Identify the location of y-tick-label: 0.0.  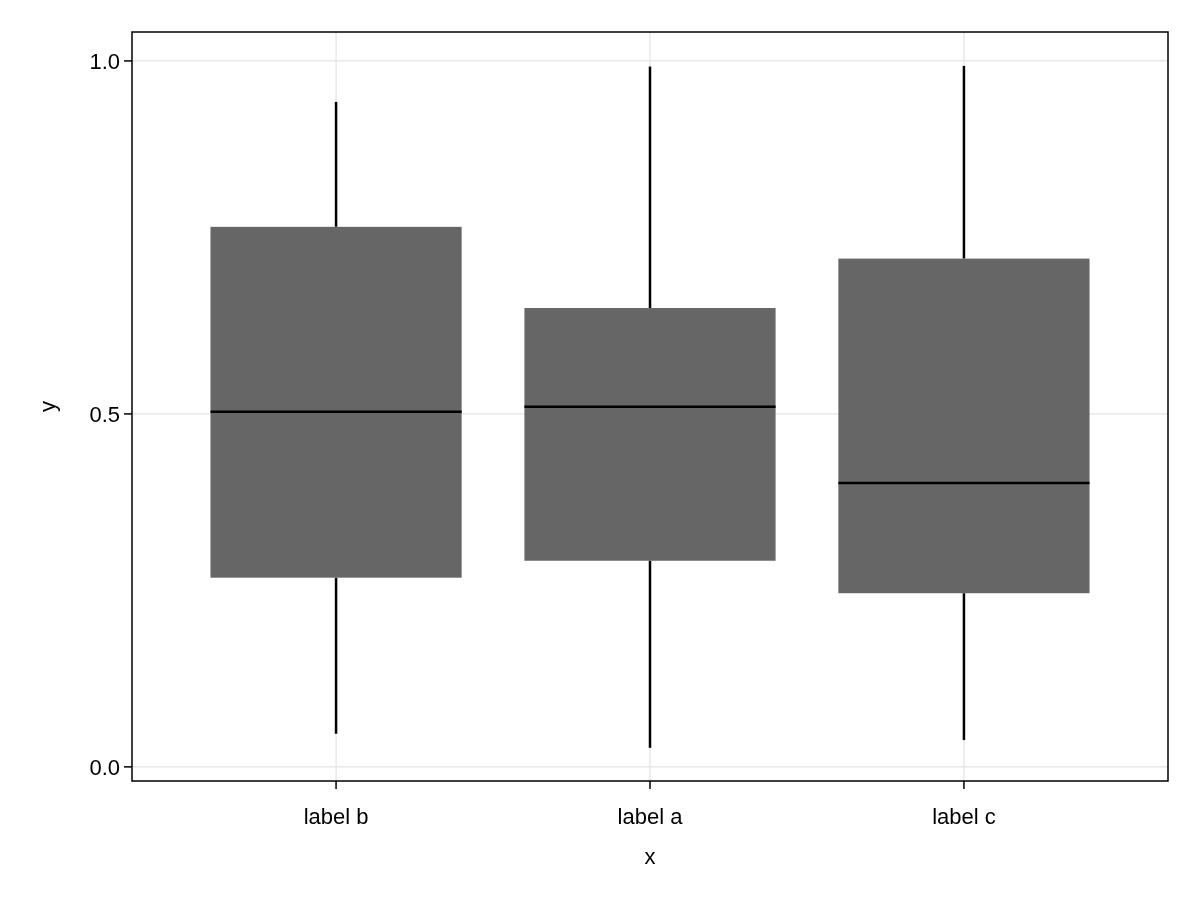
(104, 767).